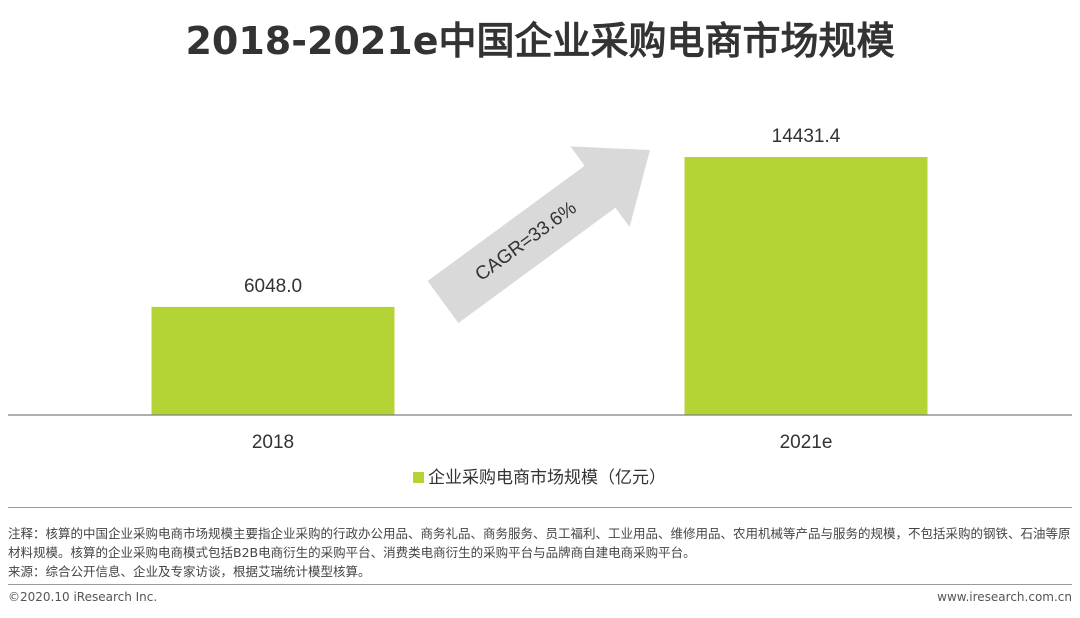 The width and height of the screenshot is (1080, 618). What do you see at coordinates (540, 507) in the screenshot?
I see `divider-top` at bounding box center [540, 507].